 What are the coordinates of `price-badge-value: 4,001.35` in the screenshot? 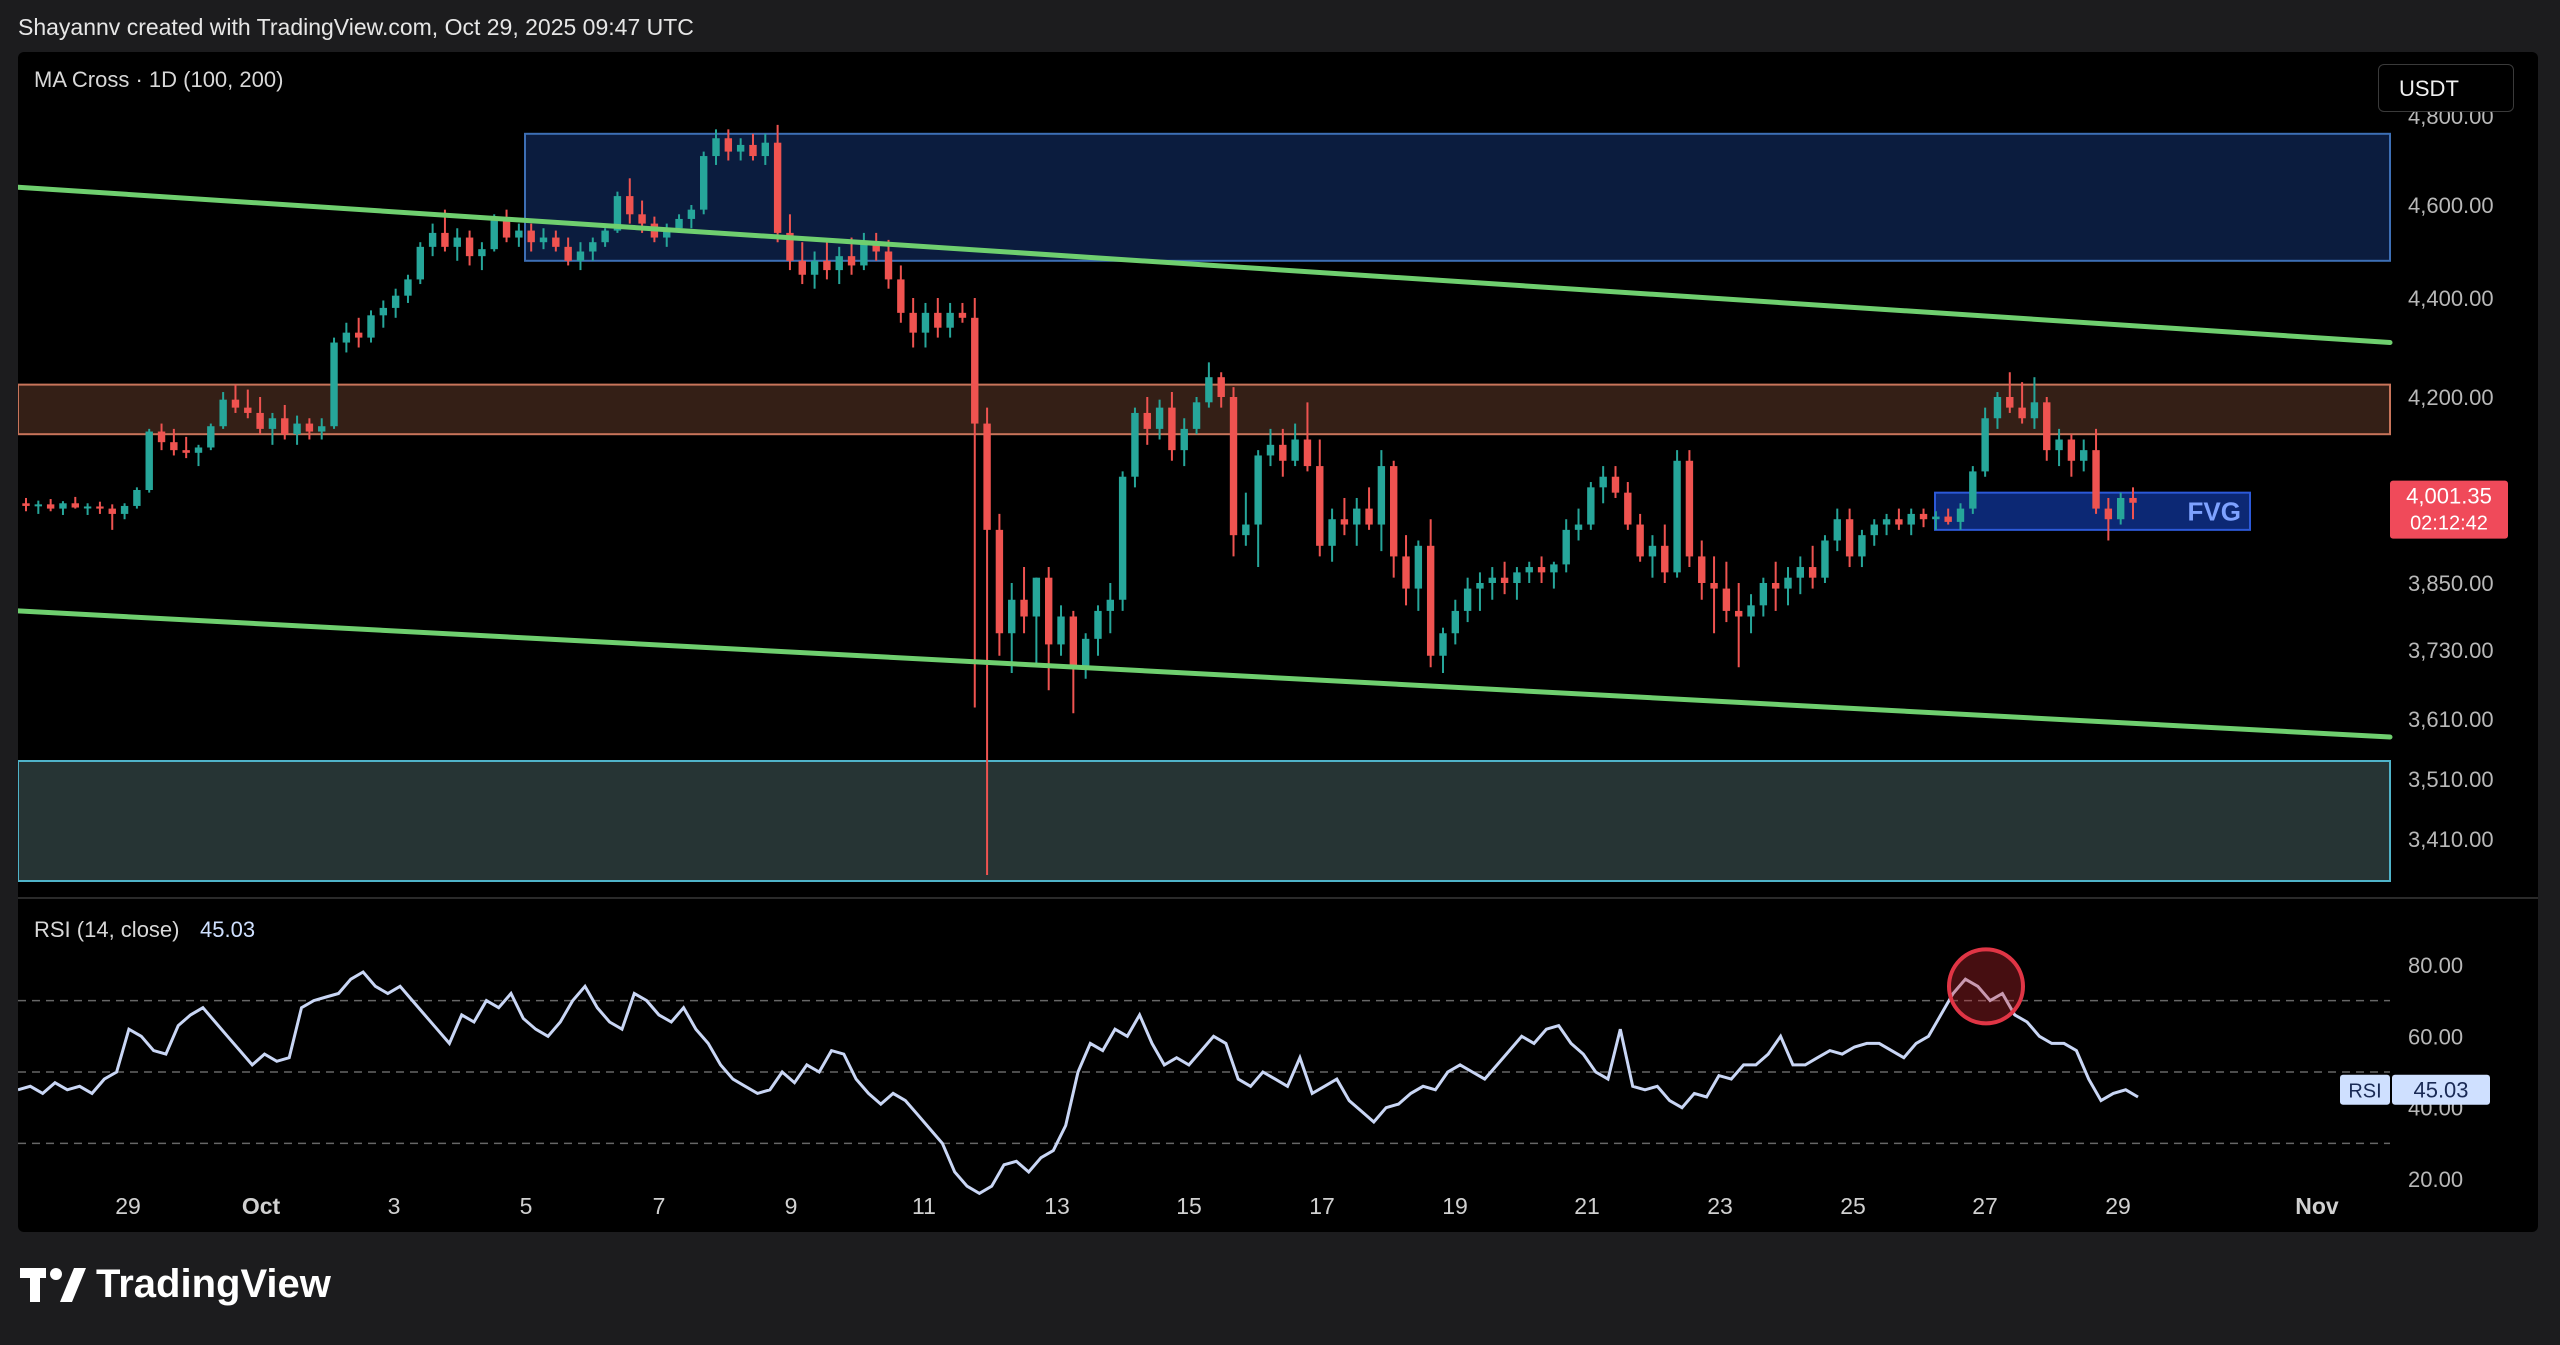 It's located at (2449, 496).